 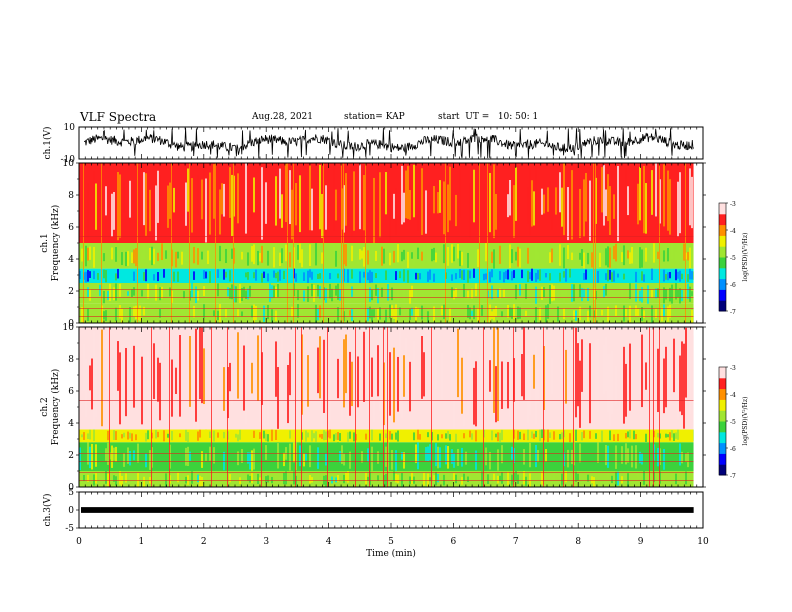 I want to click on ch2-colorbar, so click(x=722, y=421).